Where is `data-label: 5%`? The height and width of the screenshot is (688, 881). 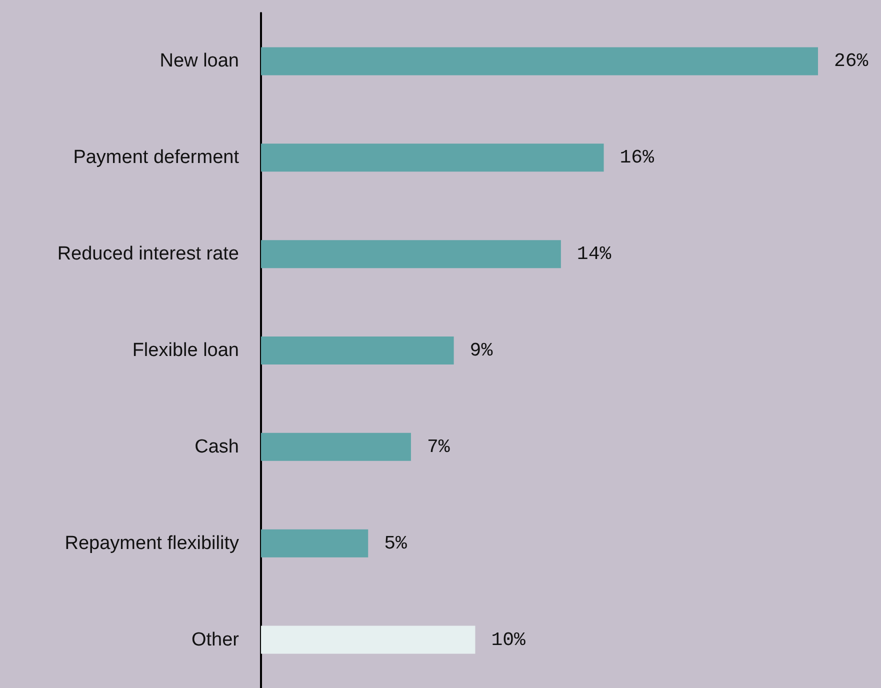 data-label: 5% is located at coordinates (396, 543).